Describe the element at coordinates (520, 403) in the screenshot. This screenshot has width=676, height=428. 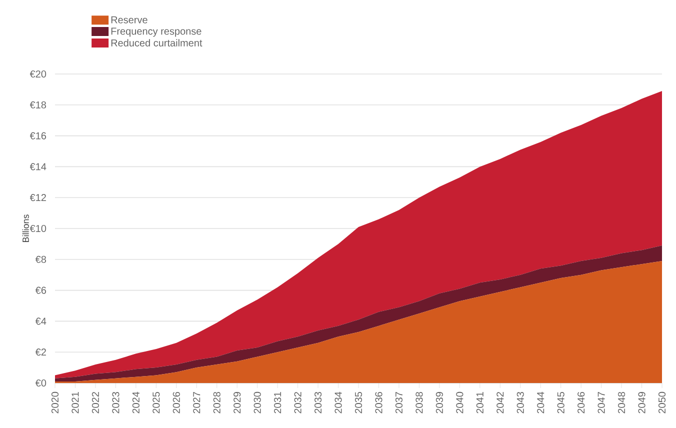
I see `x-tick-label: 2043` at that location.